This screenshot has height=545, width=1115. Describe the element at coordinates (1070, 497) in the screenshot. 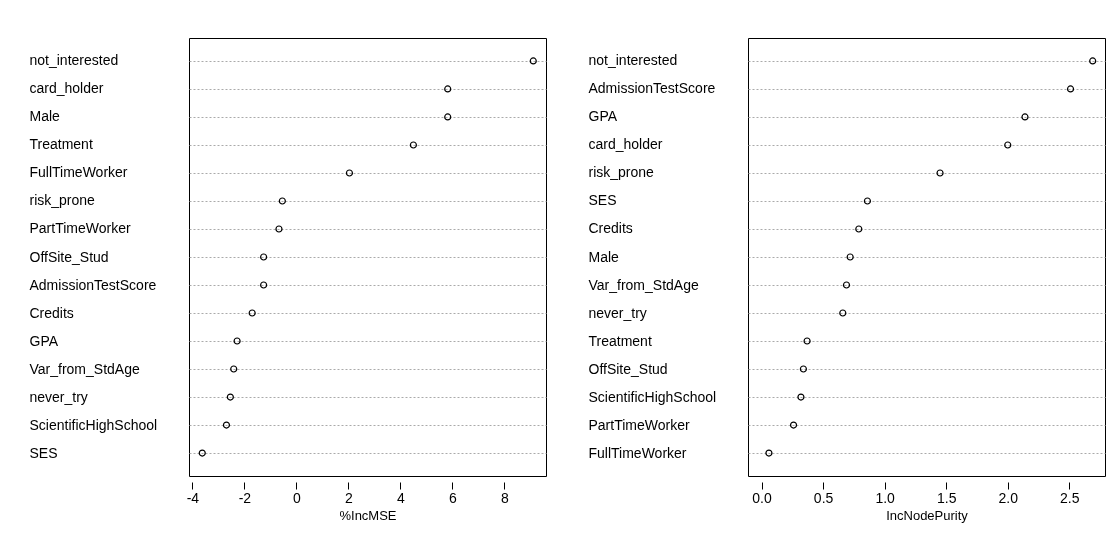

I see `x-tick-label: 2.5` at that location.